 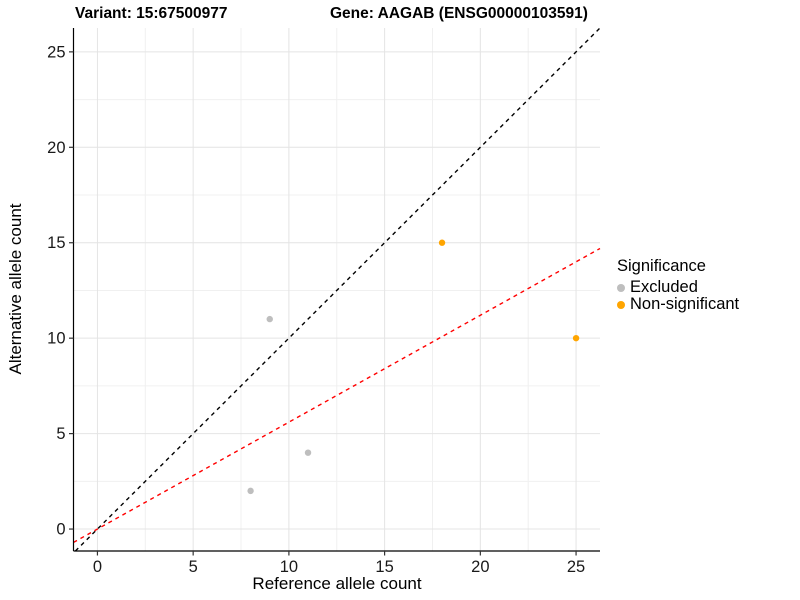 I want to click on legend-label-non-significant: Non-significant, so click(x=685, y=304).